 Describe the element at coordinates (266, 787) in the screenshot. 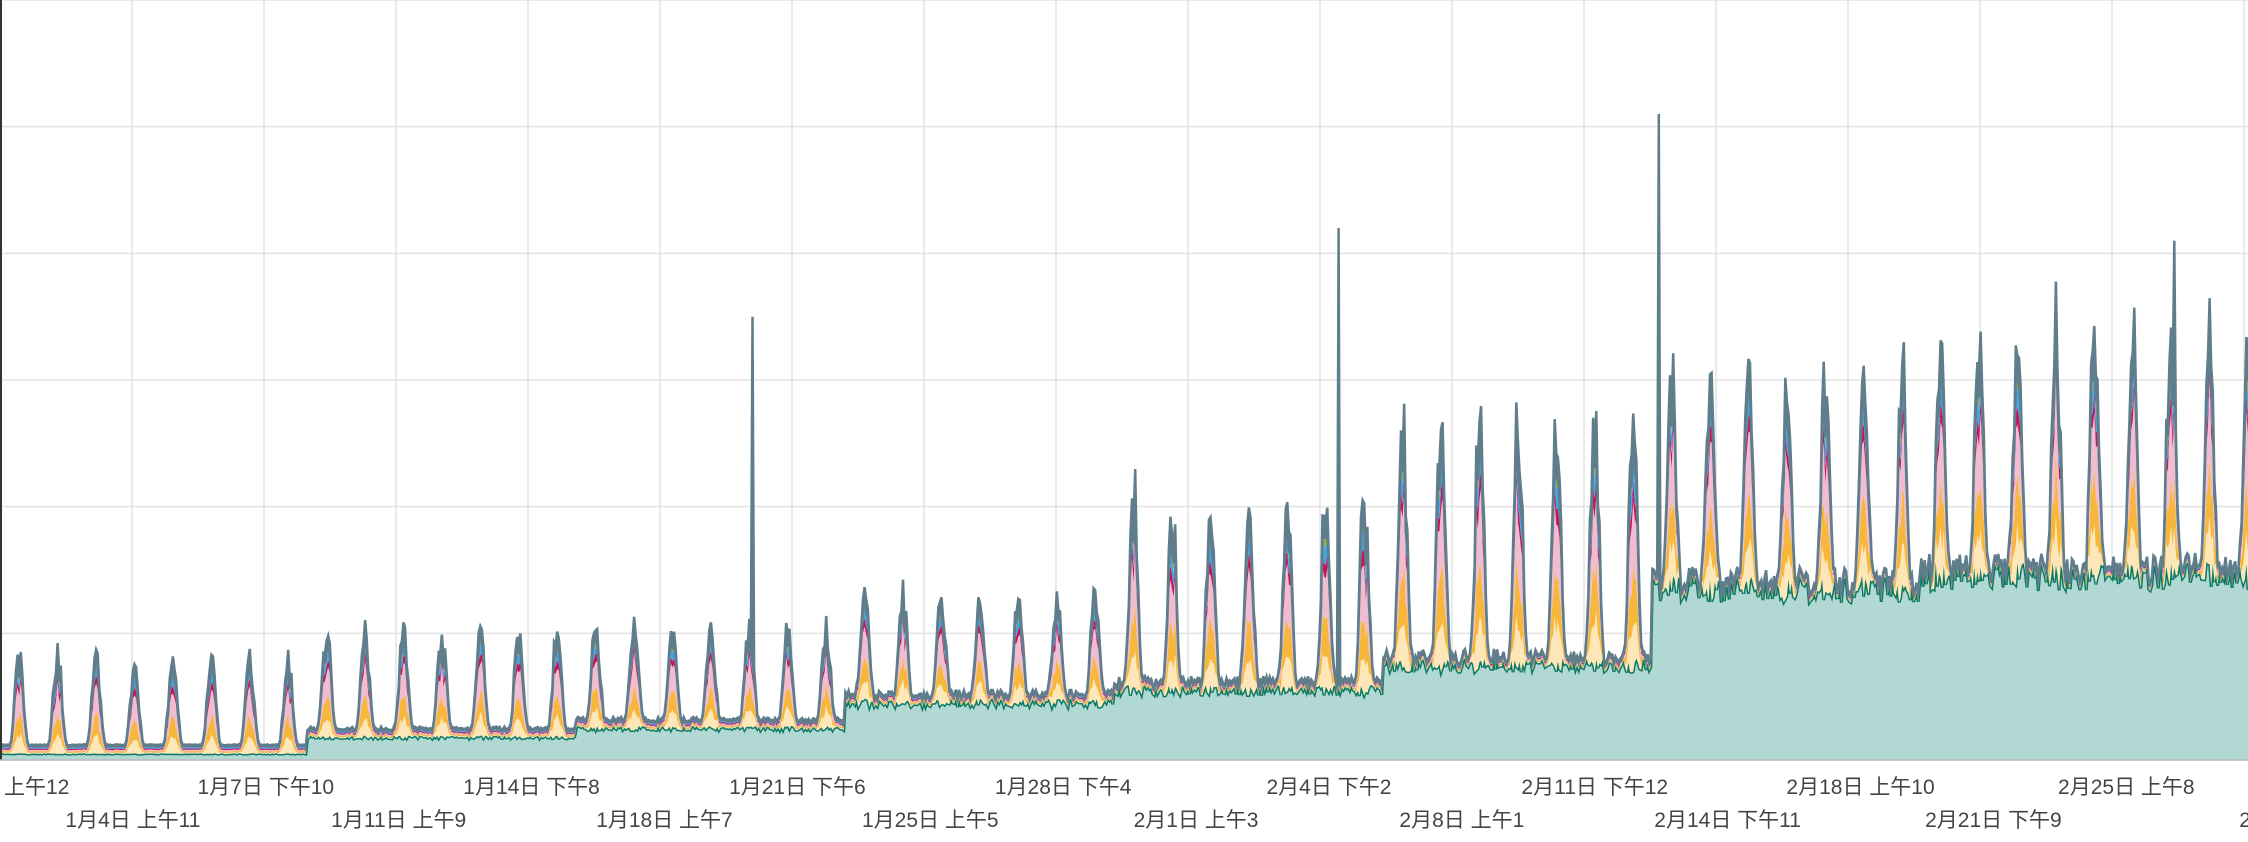

I see `x-tick-label-row1-1: 1月7日 下午10` at that location.